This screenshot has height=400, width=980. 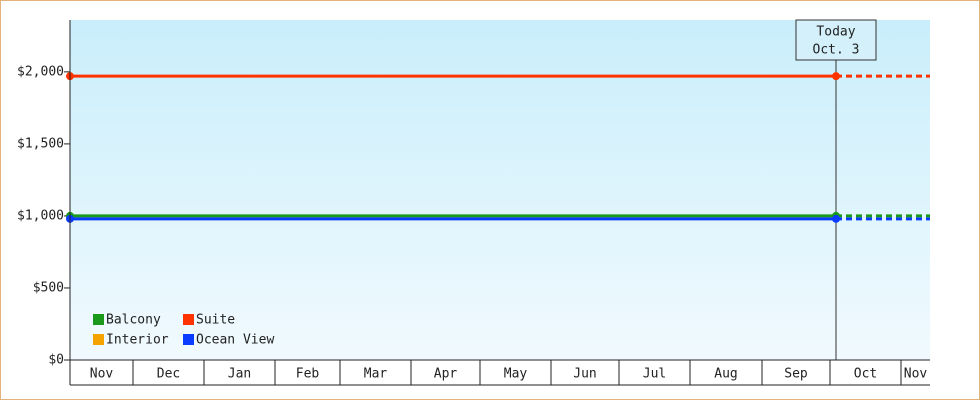 I want to click on x-tick-label: Feb, so click(x=308, y=374).